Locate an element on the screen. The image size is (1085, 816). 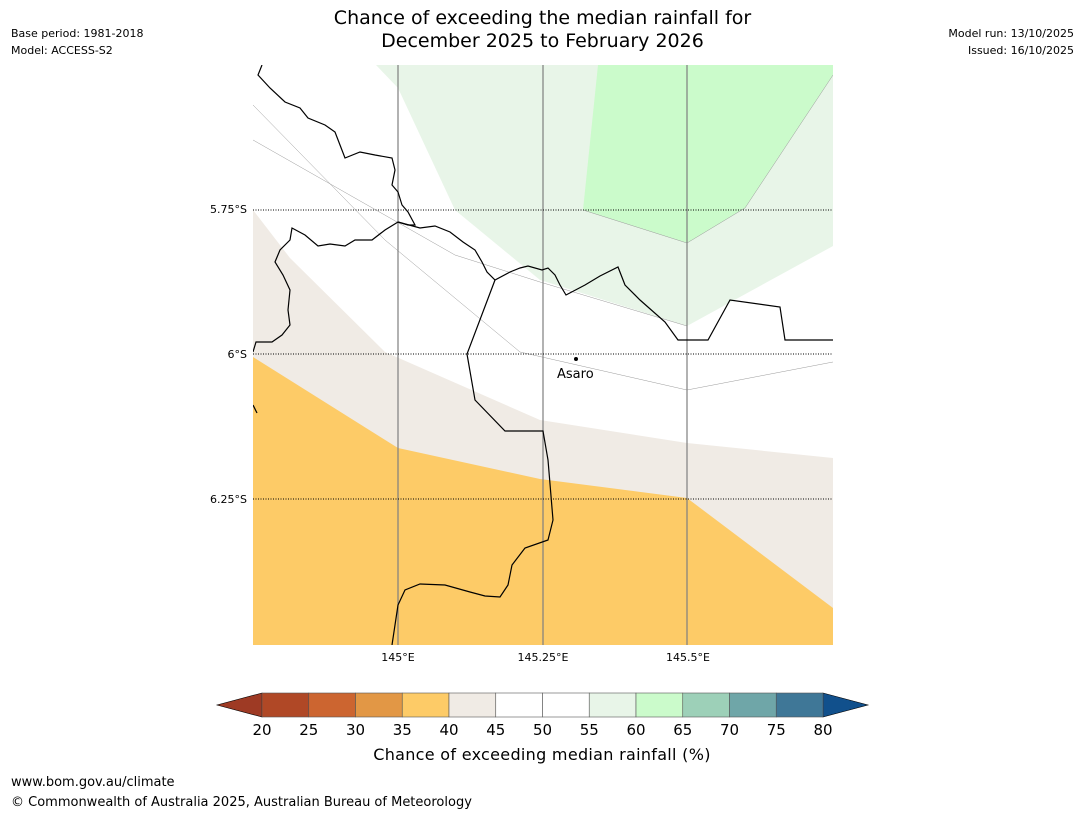
colorbar-tick-label: 55 is located at coordinates (589, 730).